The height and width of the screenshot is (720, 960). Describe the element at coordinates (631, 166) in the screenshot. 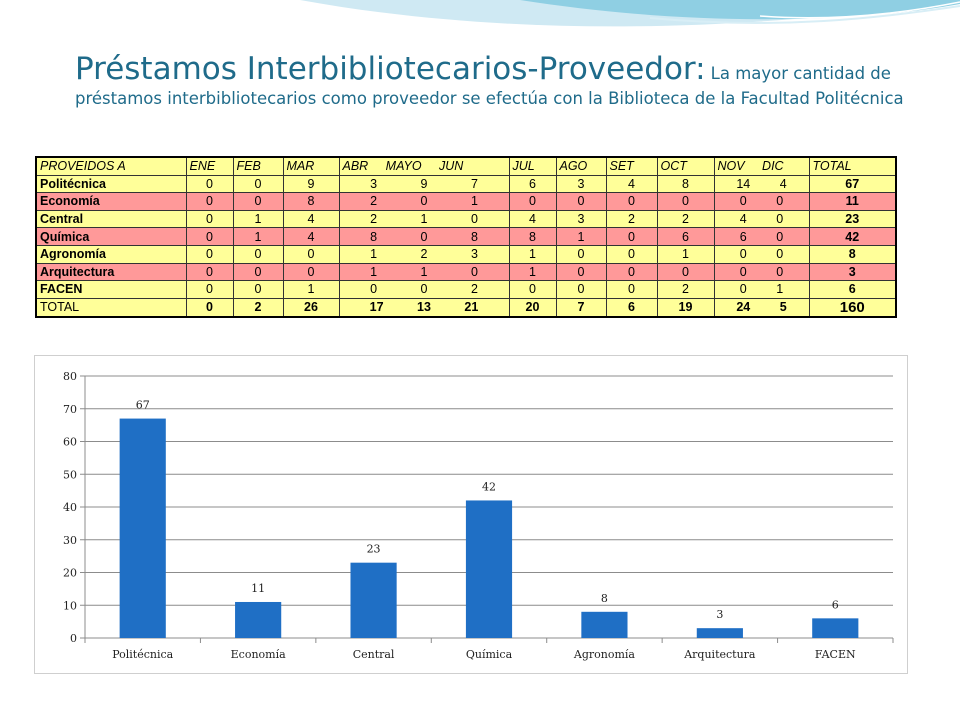

I see `table-header-cell: SET` at that location.